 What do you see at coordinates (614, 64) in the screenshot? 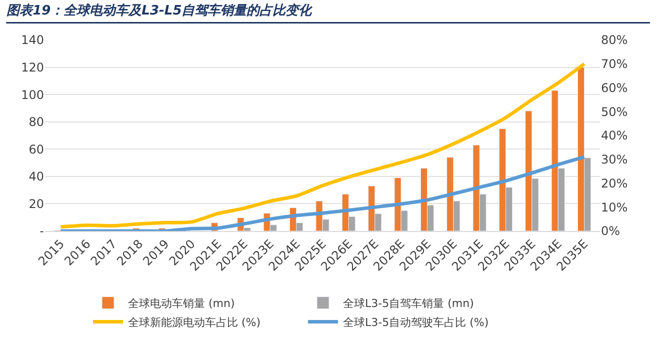
I see `y2-tick-label: 70%` at bounding box center [614, 64].